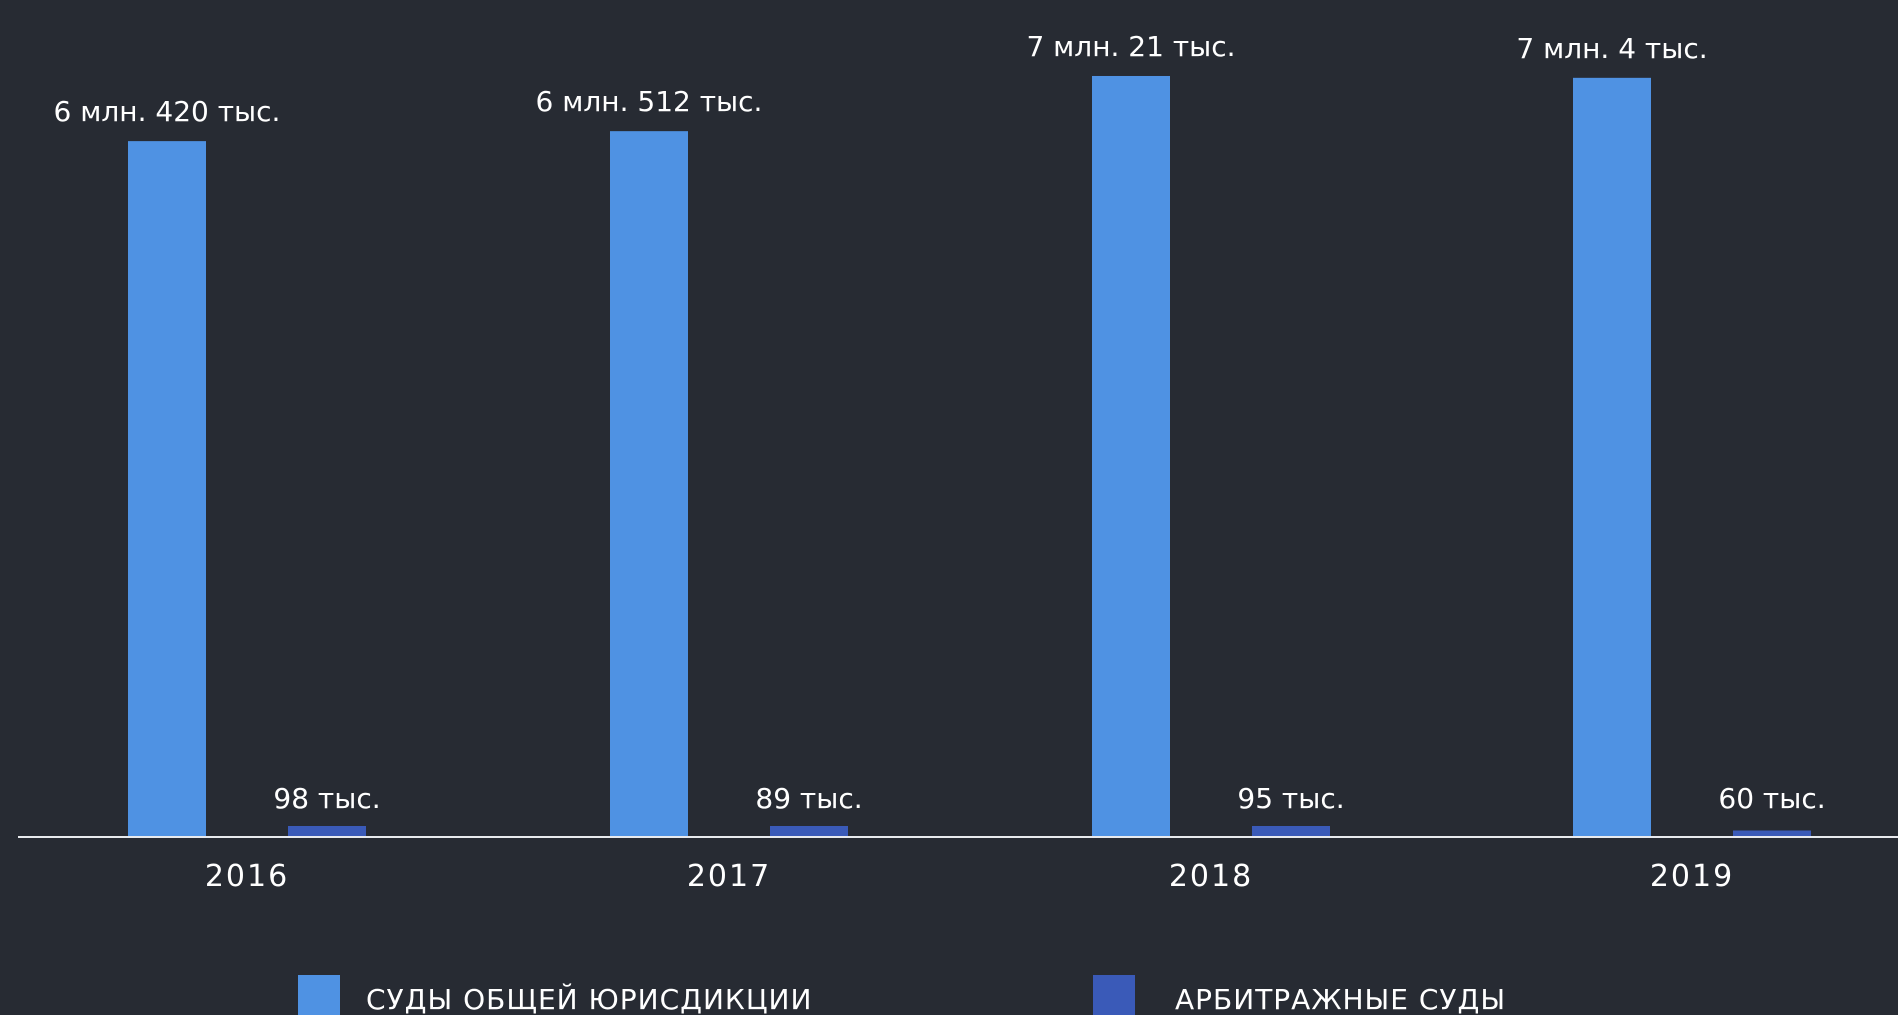 This screenshot has width=1898, height=1015. Describe the element at coordinates (969, 876) in the screenshot. I see `category-labels-group: 2016 2017 2018 2019` at that location.